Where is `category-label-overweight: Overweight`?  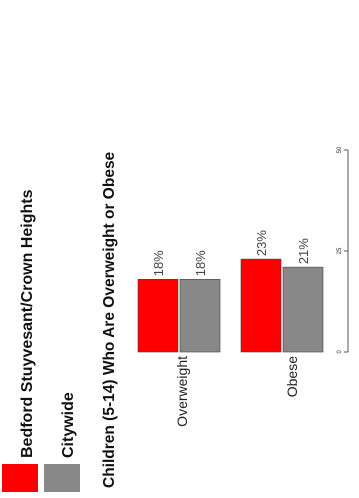
category-label-overweight: Overweight is located at coordinates (182, 391).